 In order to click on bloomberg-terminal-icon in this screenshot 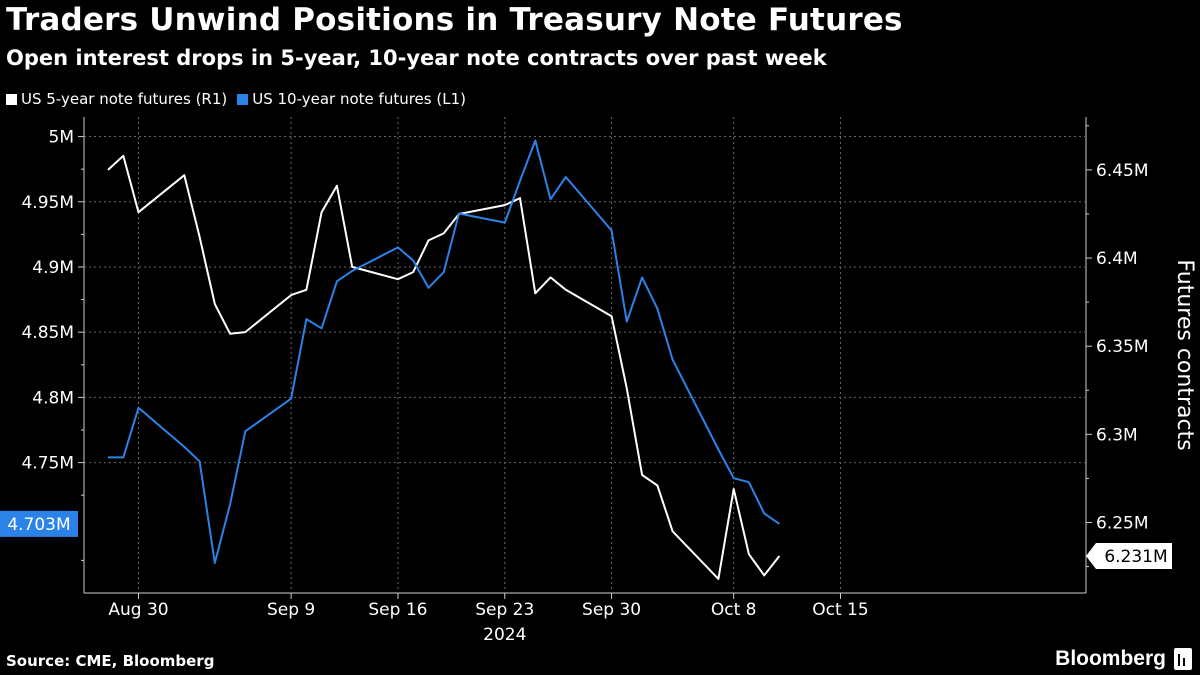, I will do `click(1183, 659)`.